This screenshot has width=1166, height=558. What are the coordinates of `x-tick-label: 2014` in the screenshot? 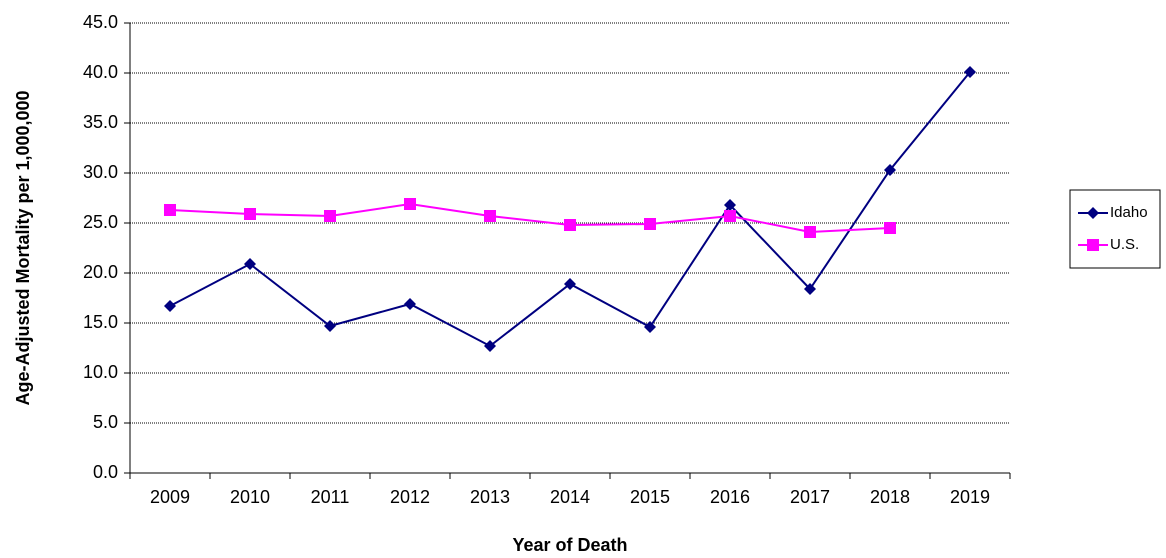 It's located at (570, 497).